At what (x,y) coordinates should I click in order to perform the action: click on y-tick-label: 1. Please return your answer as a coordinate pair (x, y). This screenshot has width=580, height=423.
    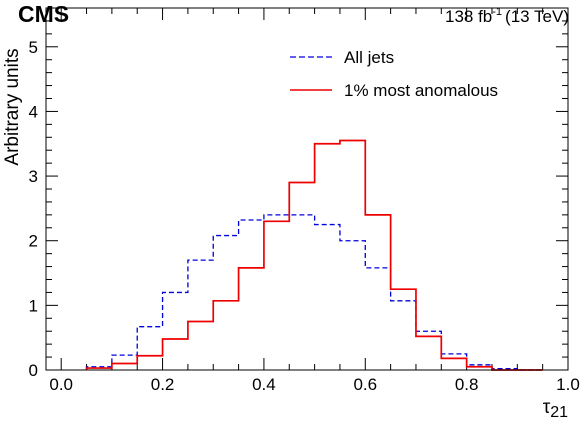
    Looking at the image, I should click on (33, 305).